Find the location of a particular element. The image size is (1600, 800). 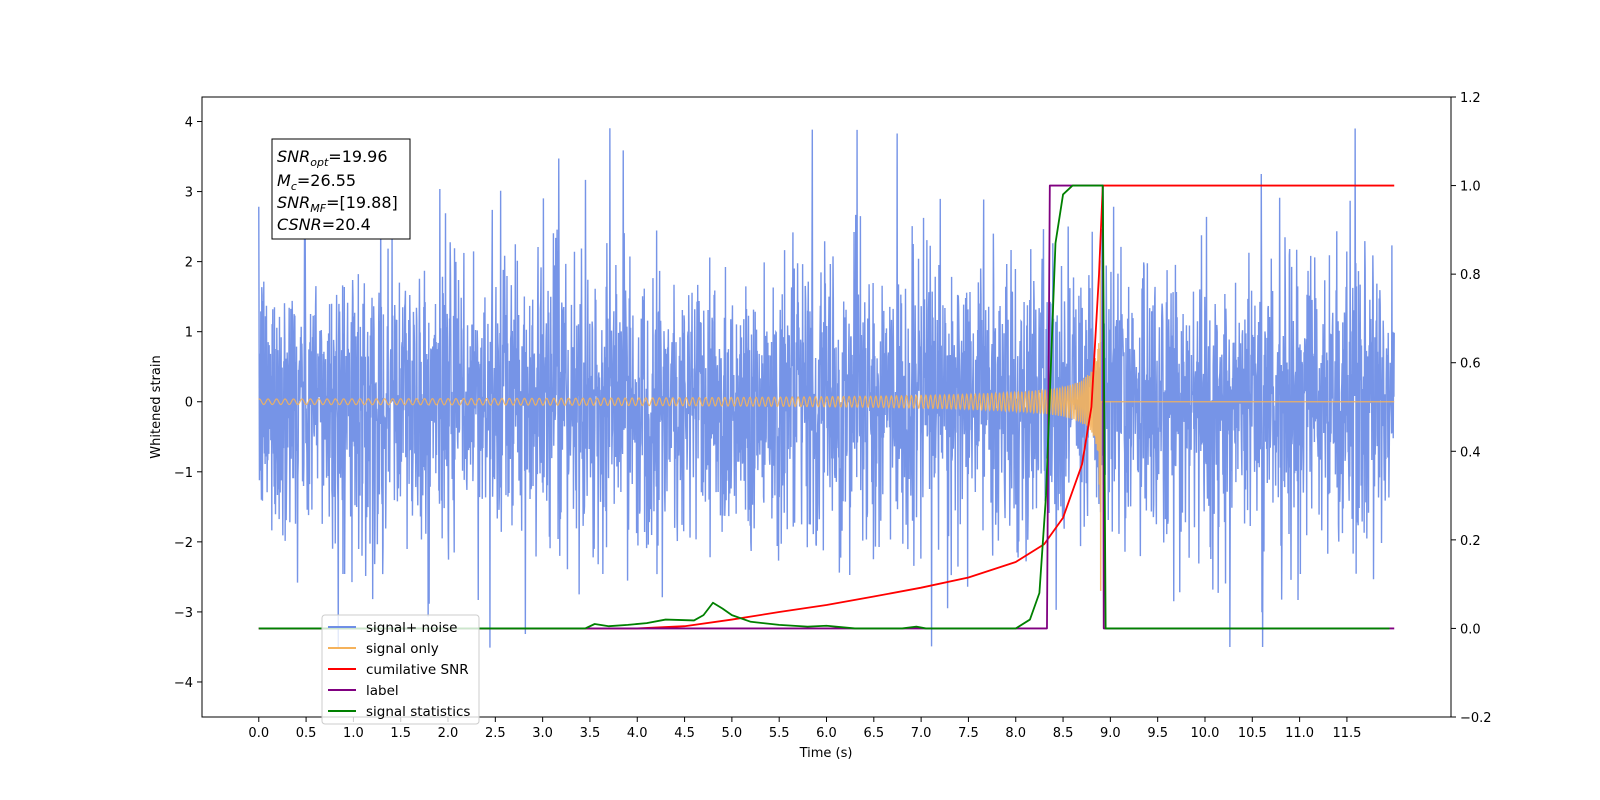

legend-item-signal-only: signal only is located at coordinates (383, 649).